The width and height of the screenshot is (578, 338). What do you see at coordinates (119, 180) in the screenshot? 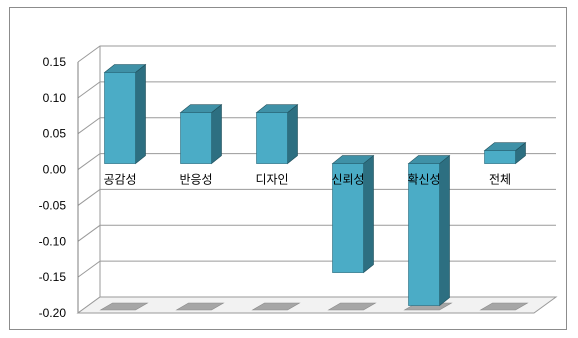
I see `category-label: 공감성` at bounding box center [119, 180].